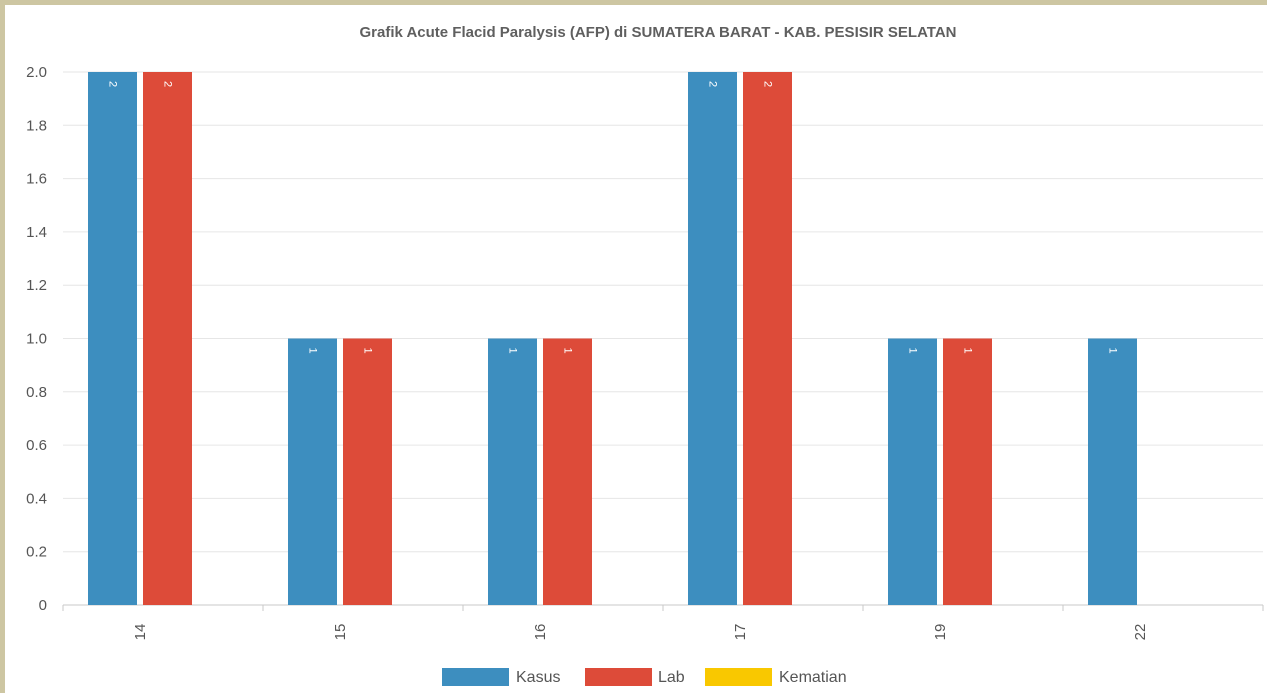 The width and height of the screenshot is (1267, 693). What do you see at coordinates (36, 232) in the screenshot?
I see `y-tick-label: 1.4` at bounding box center [36, 232].